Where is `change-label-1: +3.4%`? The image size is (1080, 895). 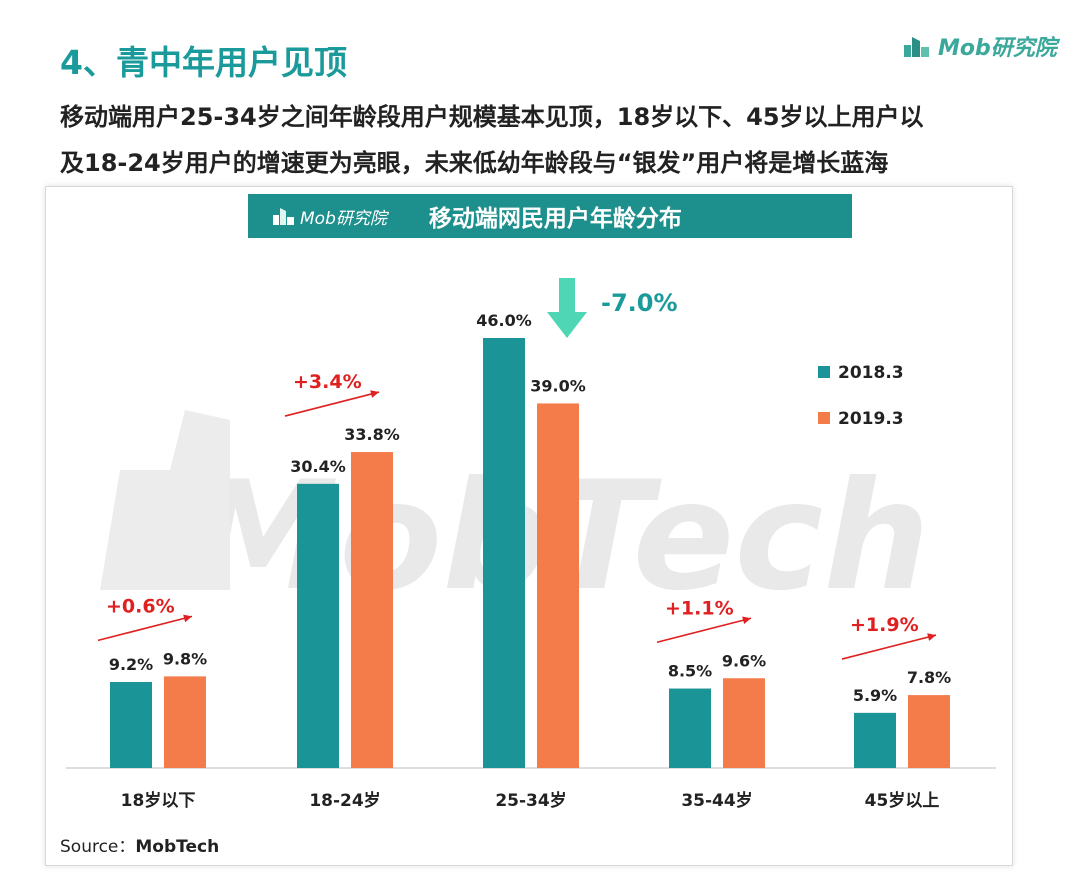
change-label-1: +3.4% is located at coordinates (327, 382).